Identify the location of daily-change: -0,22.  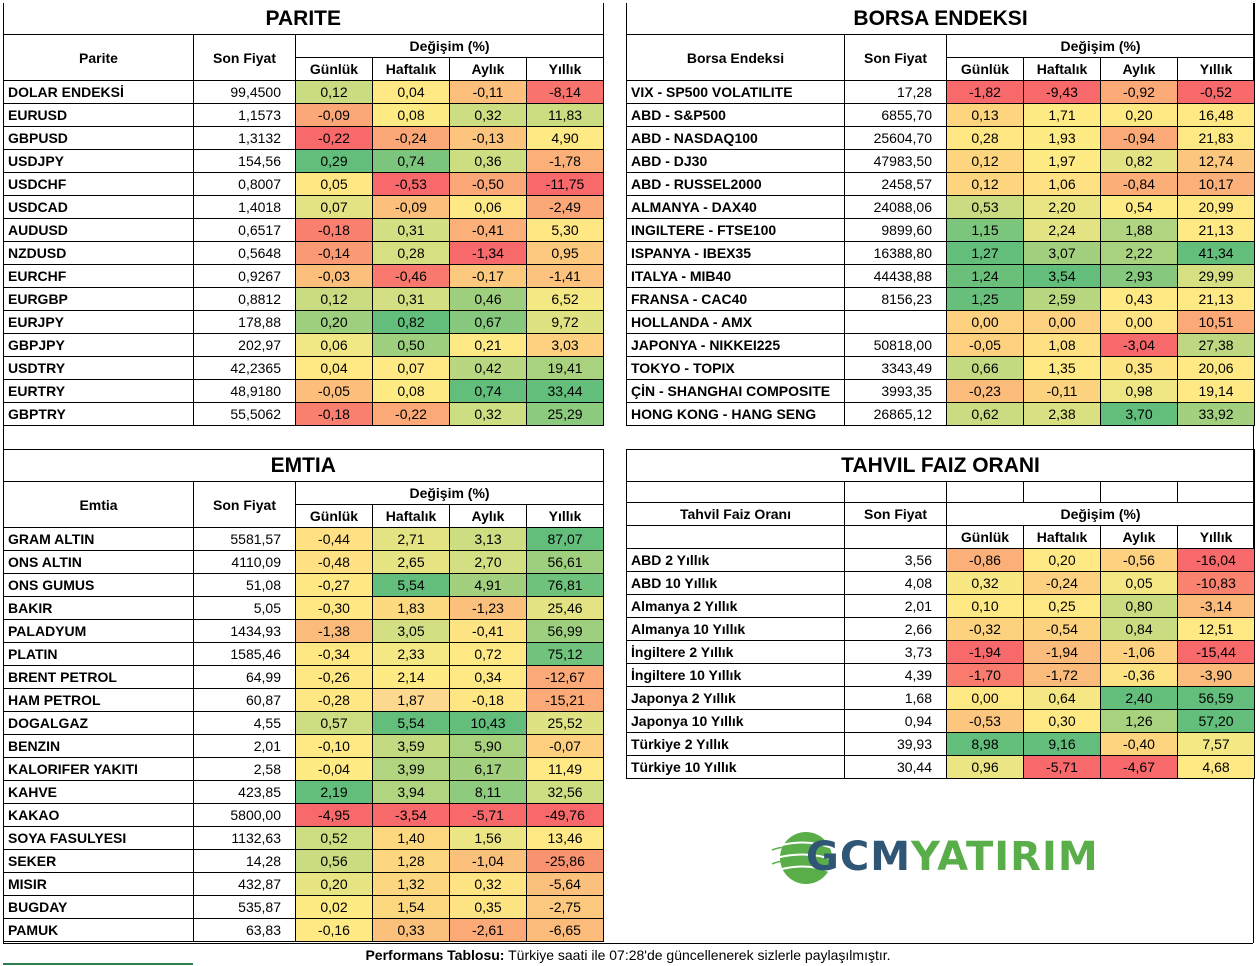
(334, 138).